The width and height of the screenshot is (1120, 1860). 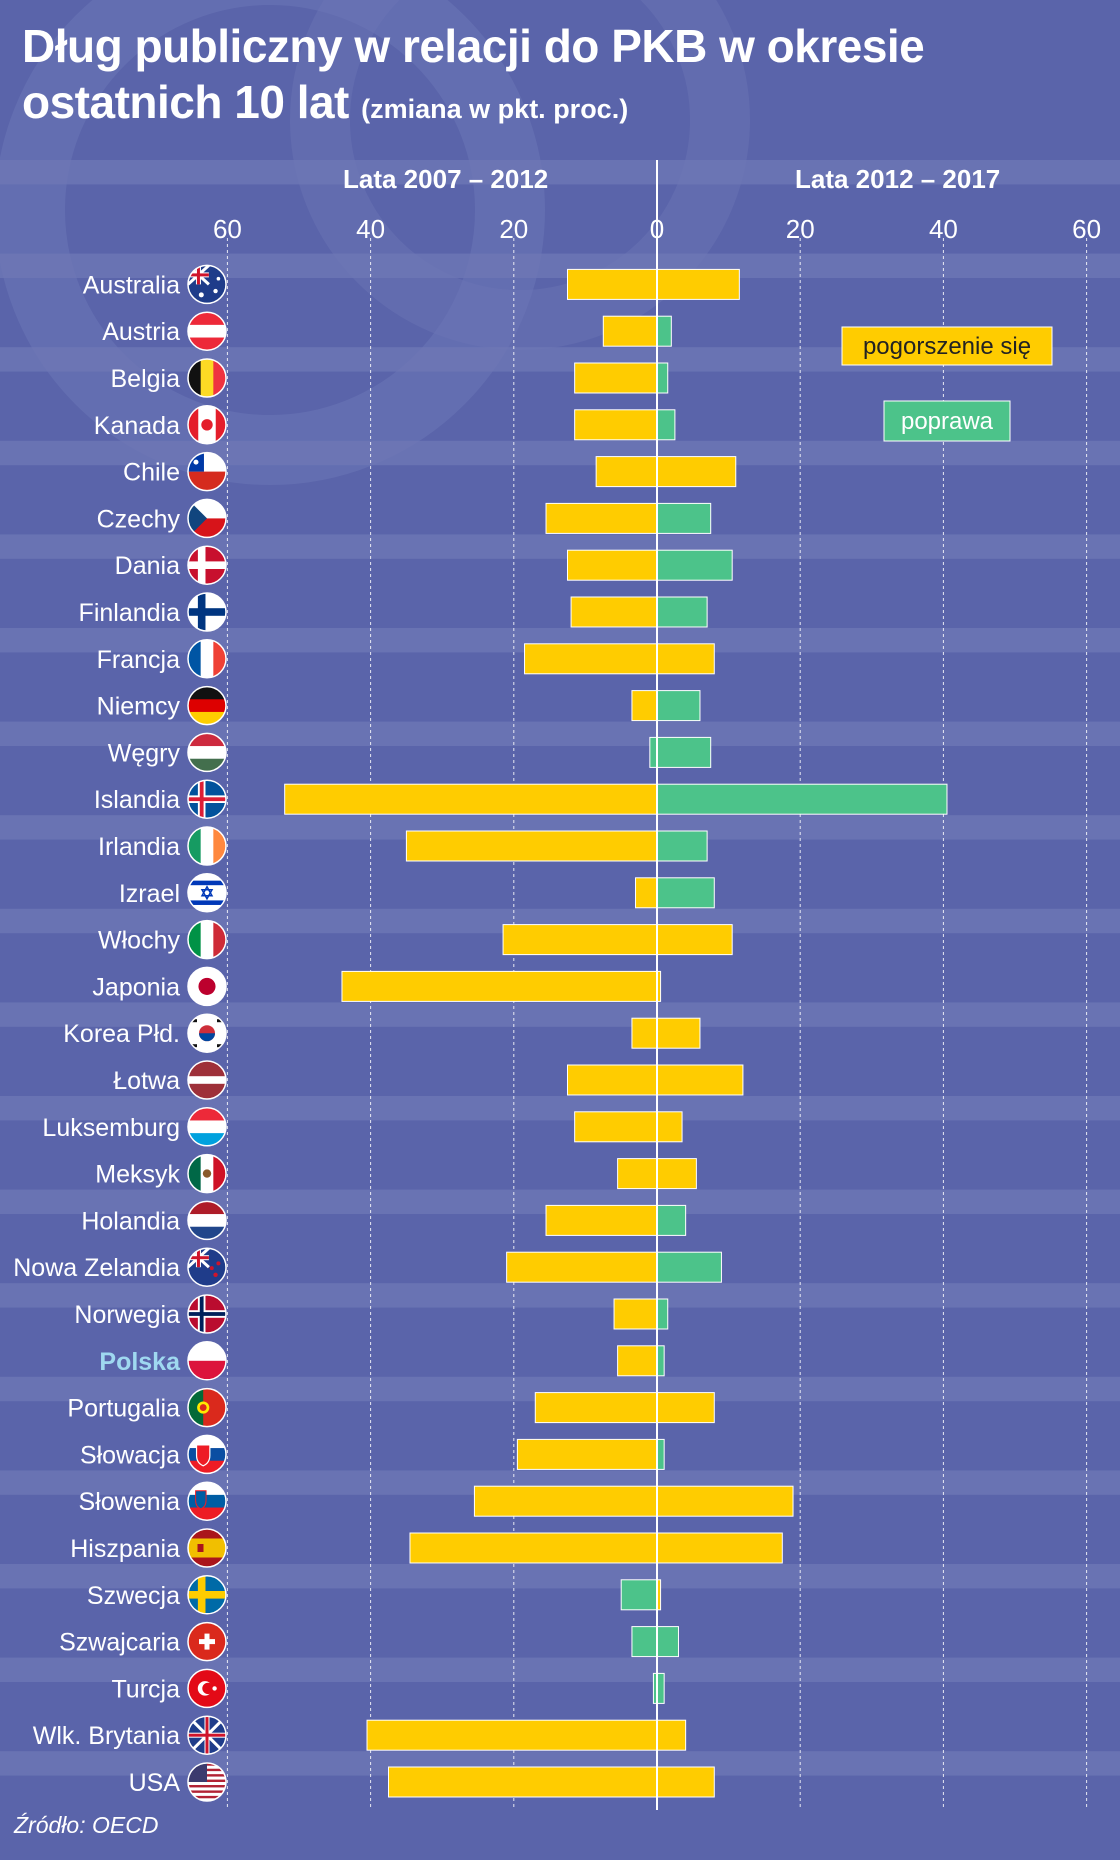 I want to click on category-label: Australia, so click(x=131, y=285).